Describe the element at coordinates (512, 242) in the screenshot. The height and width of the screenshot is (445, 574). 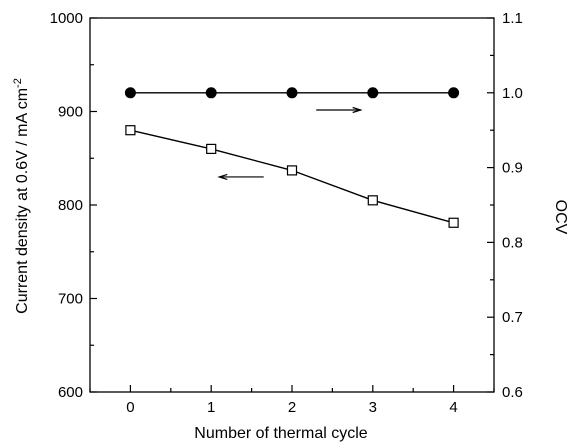
I see `right-tick-label: 0.8` at that location.